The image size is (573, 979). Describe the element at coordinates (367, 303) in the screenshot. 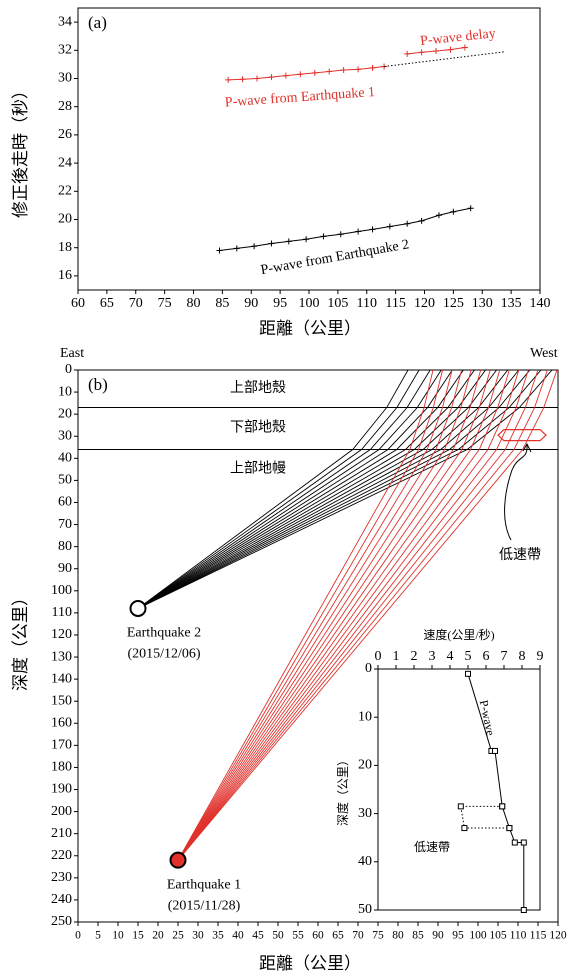

I see `x-tick-label: 110` at that location.